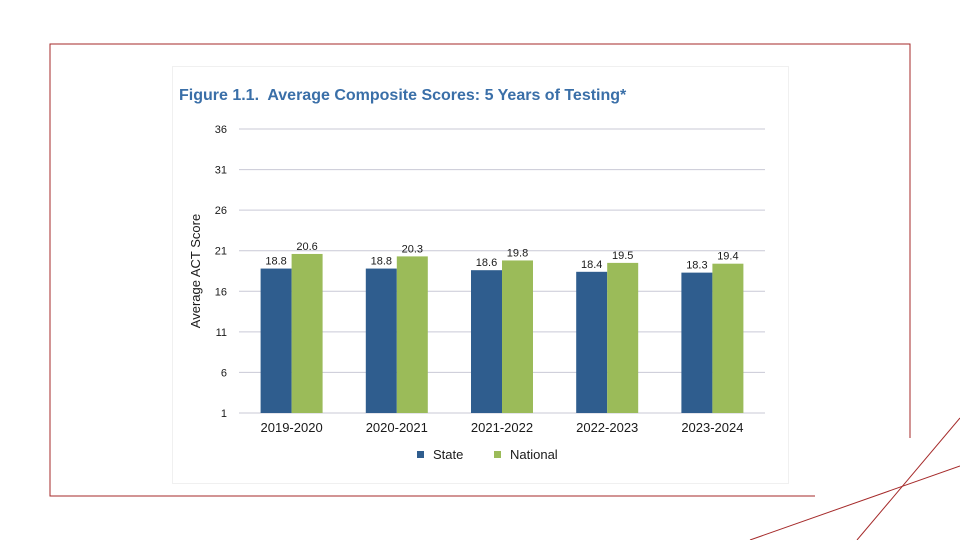 This screenshot has height=540, width=960. What do you see at coordinates (622, 256) in the screenshot?
I see `data-label-national: 19.5` at bounding box center [622, 256].